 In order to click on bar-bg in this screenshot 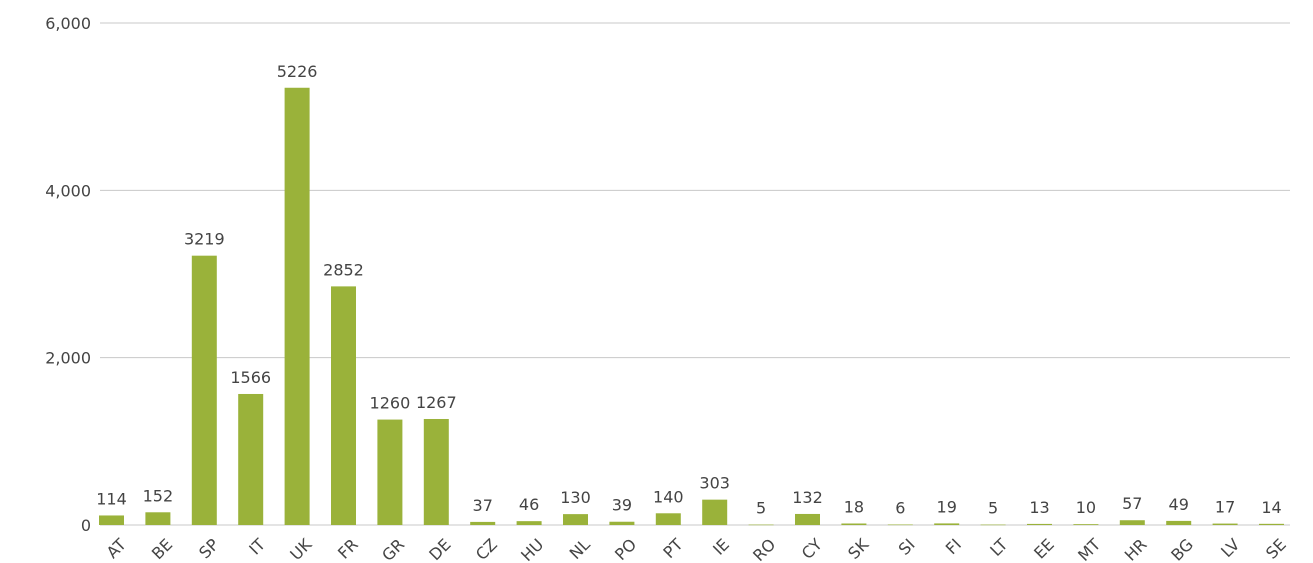, I will do `click(1179, 522)`.